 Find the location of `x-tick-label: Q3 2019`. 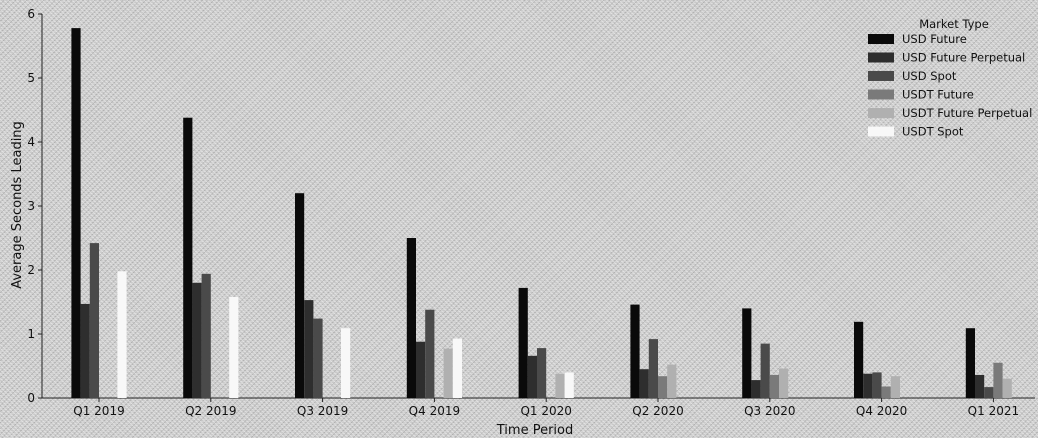

x-tick-label: Q3 2019 is located at coordinates (322, 411).